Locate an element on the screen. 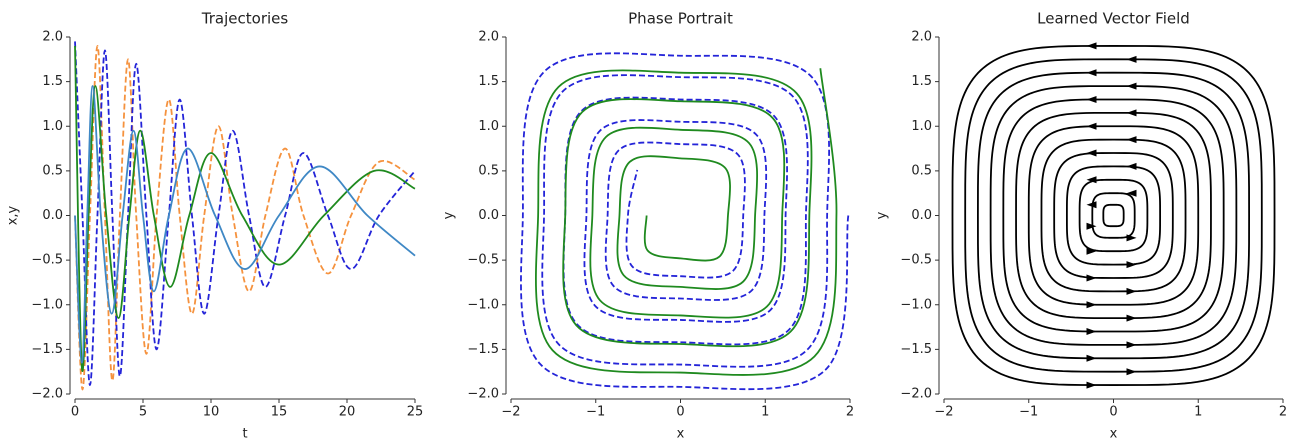  streamline is located at coordinates (1113, 215).